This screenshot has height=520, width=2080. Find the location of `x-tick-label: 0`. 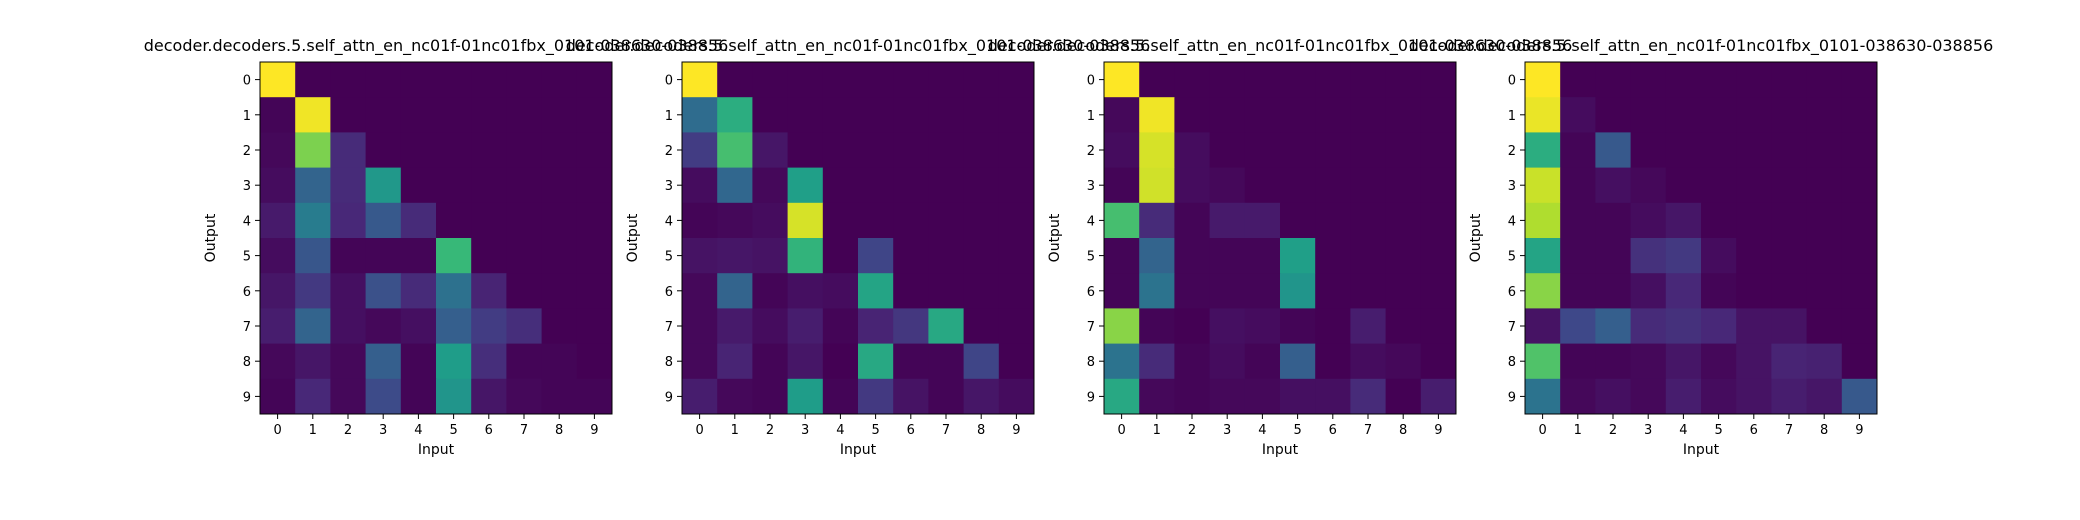

x-tick-label: 0 is located at coordinates (699, 430).